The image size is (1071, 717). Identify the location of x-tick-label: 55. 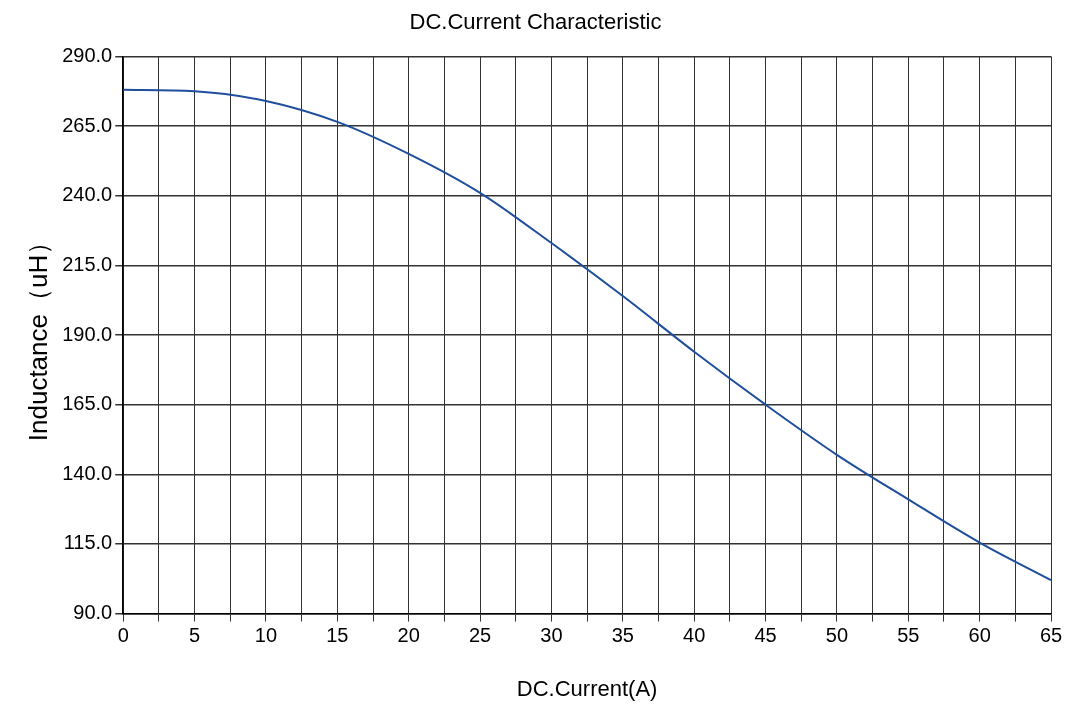
(908, 635).